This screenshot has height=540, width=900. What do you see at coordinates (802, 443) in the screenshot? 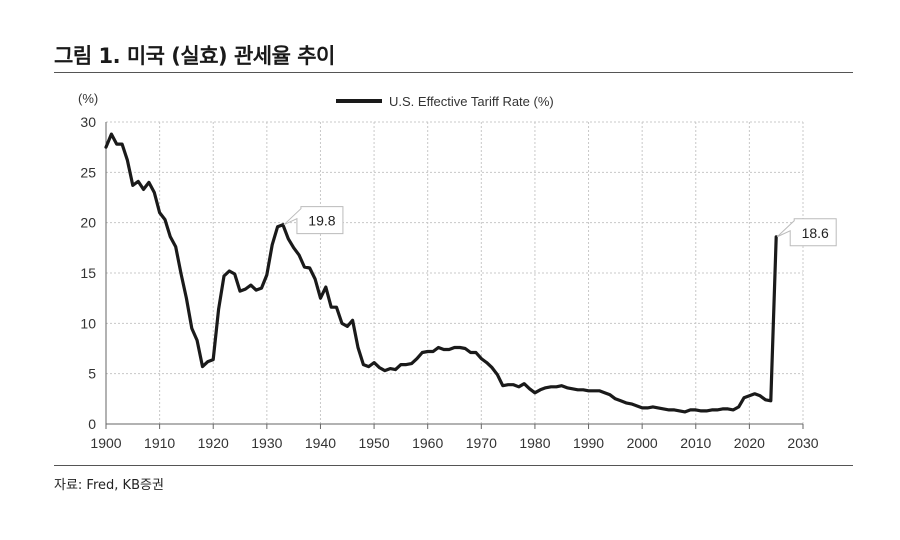
I see `x-tick-label-2030: 2030` at bounding box center [802, 443].